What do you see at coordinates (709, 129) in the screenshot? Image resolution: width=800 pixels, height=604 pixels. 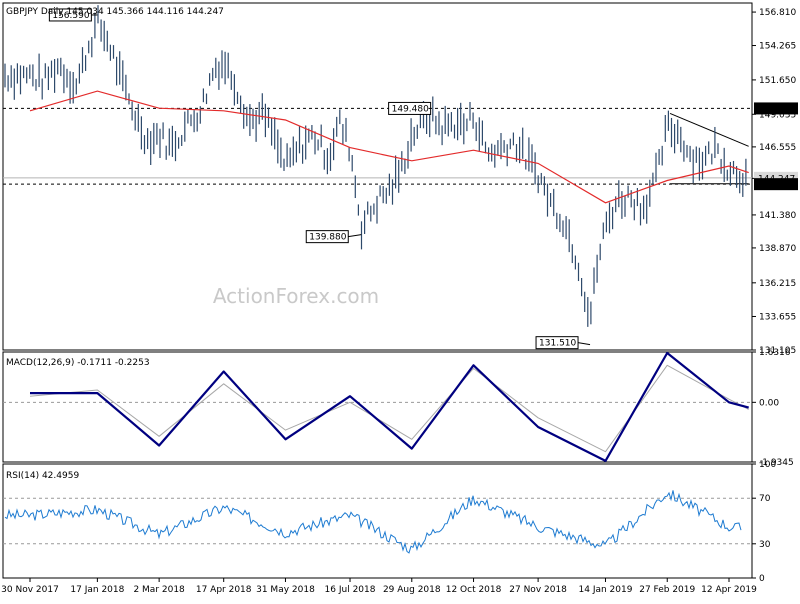 I see `triangle-upper-line` at bounding box center [709, 129].